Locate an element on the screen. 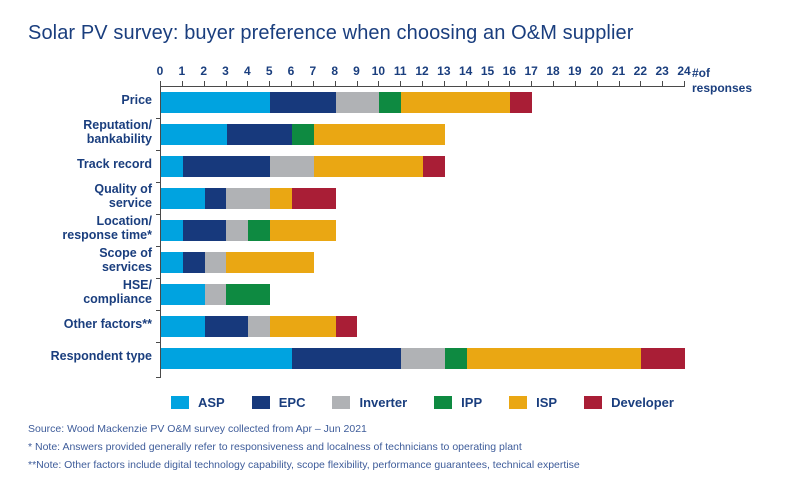  category-label: Other factors** is located at coordinates (107, 324).